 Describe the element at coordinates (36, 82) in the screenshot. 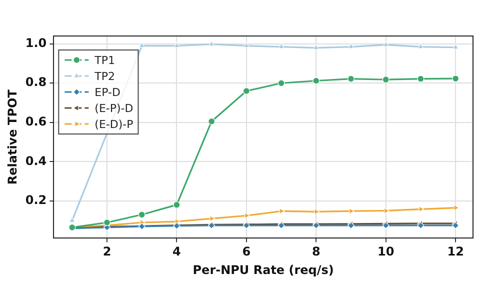

I see `y-tick-label: 0.8` at that location.